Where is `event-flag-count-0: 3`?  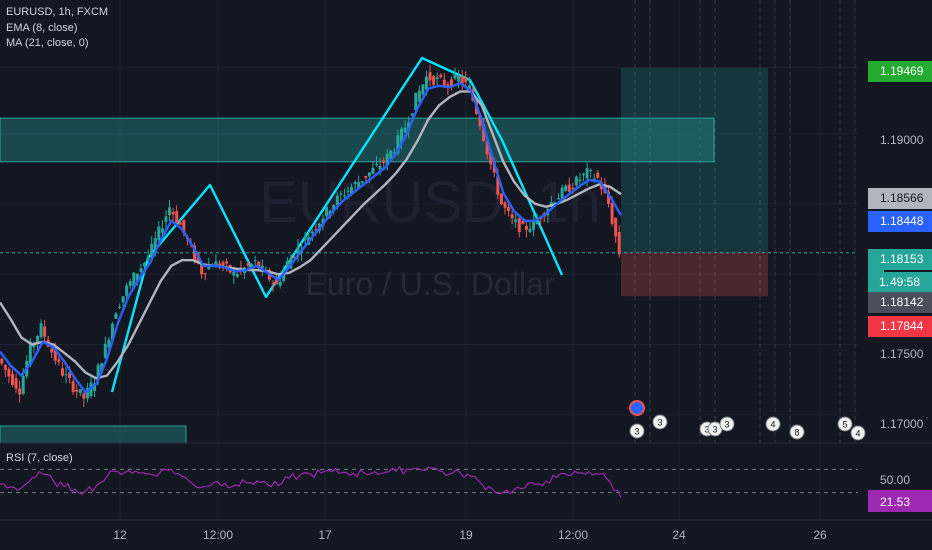
event-flag-count-0: 3 is located at coordinates (636, 432).